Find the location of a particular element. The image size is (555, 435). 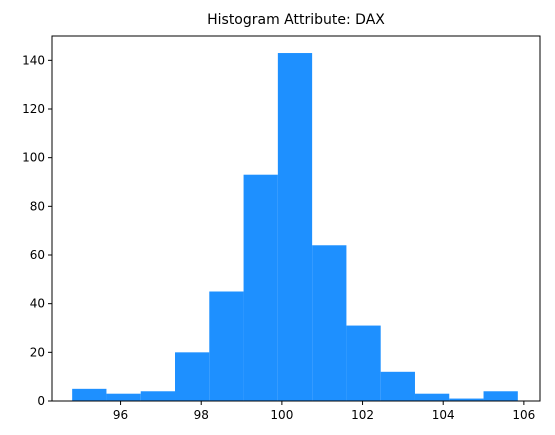

y-tick-label-0: 0 is located at coordinates (41, 401).